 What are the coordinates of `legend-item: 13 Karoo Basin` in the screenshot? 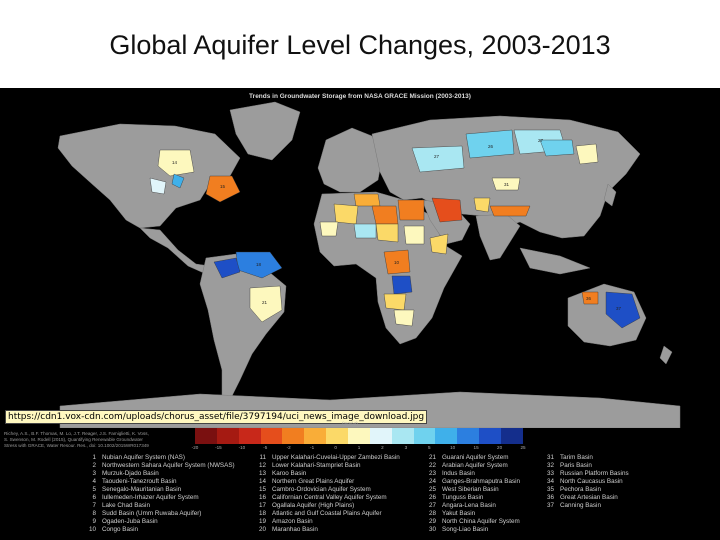 It's located at (339, 474).